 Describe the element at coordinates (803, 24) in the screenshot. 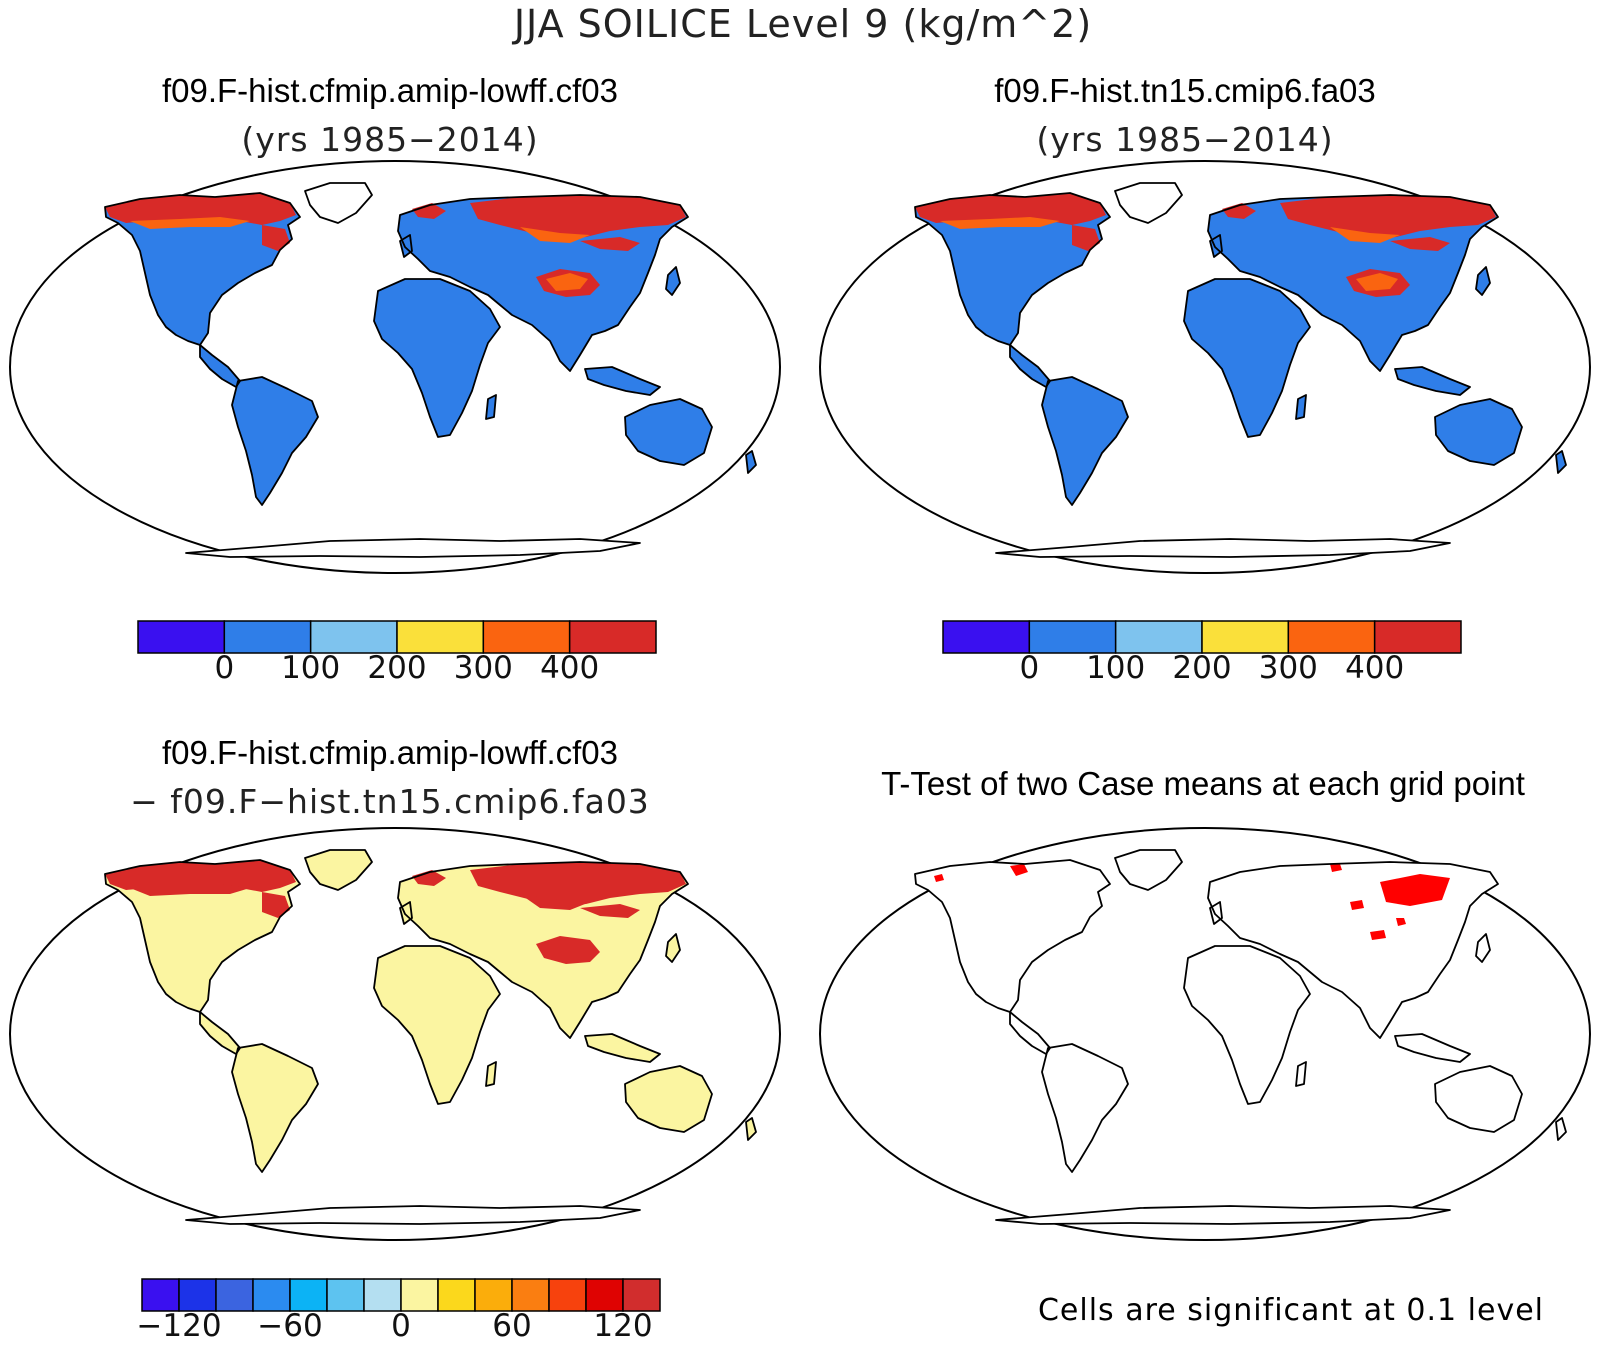

I see `figure-title: JJA SOILICE Level 9 (kg/m^2)` at that location.